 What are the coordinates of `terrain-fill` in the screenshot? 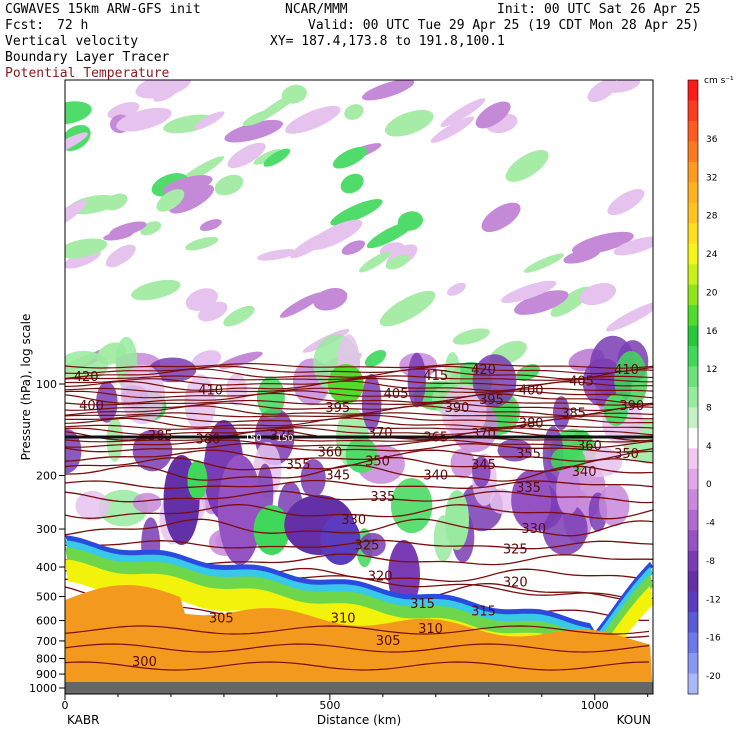 It's located at (359, 639).